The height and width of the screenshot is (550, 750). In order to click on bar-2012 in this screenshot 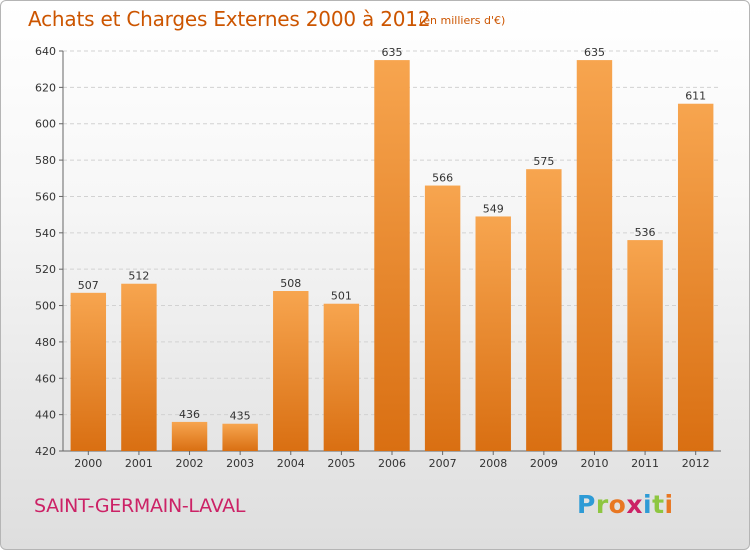, I will do `click(695, 277)`.